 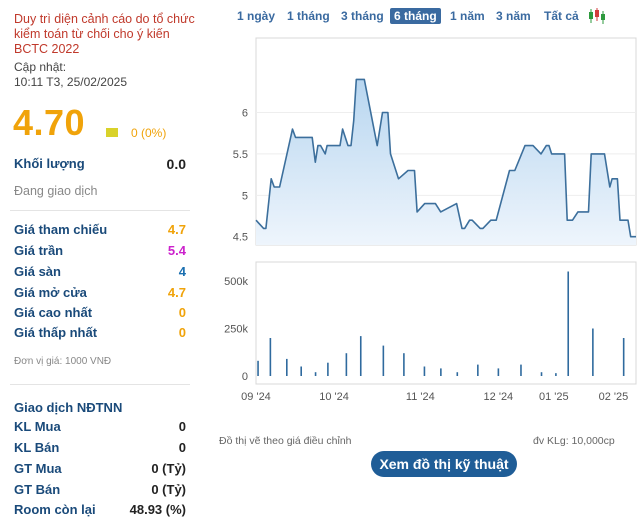 What do you see at coordinates (49, 122) in the screenshot?
I see `current-price: 4.70` at bounding box center [49, 122].